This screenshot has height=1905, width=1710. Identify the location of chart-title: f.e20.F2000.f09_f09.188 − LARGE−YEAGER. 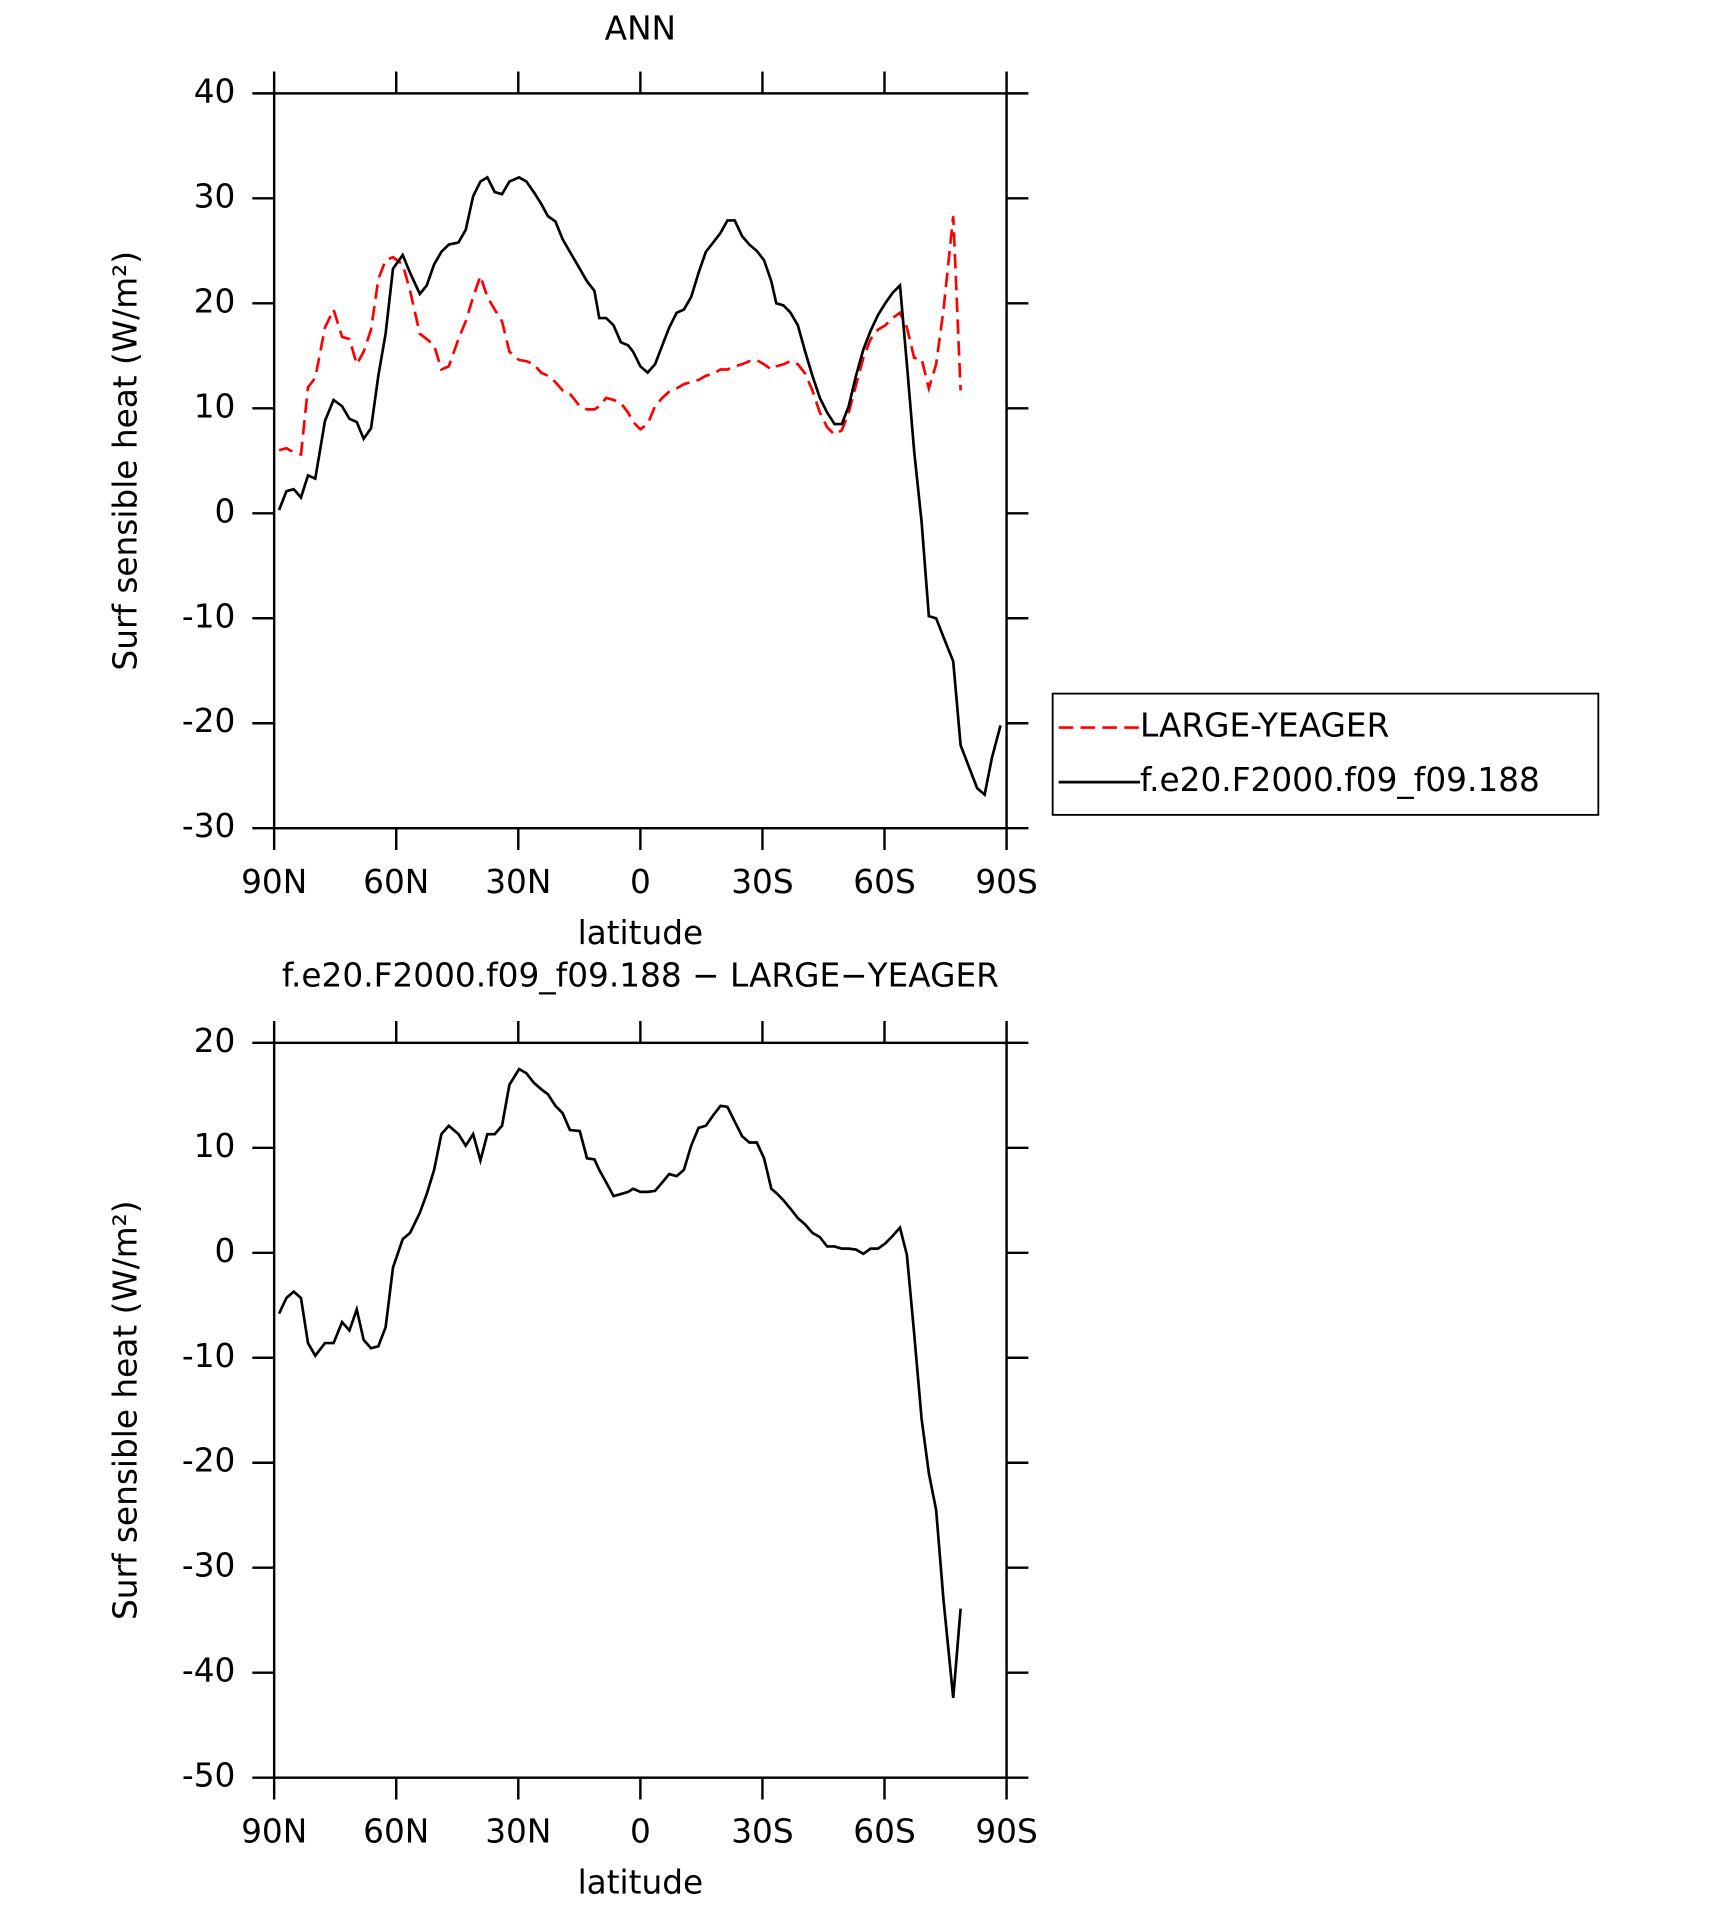
(640, 975).